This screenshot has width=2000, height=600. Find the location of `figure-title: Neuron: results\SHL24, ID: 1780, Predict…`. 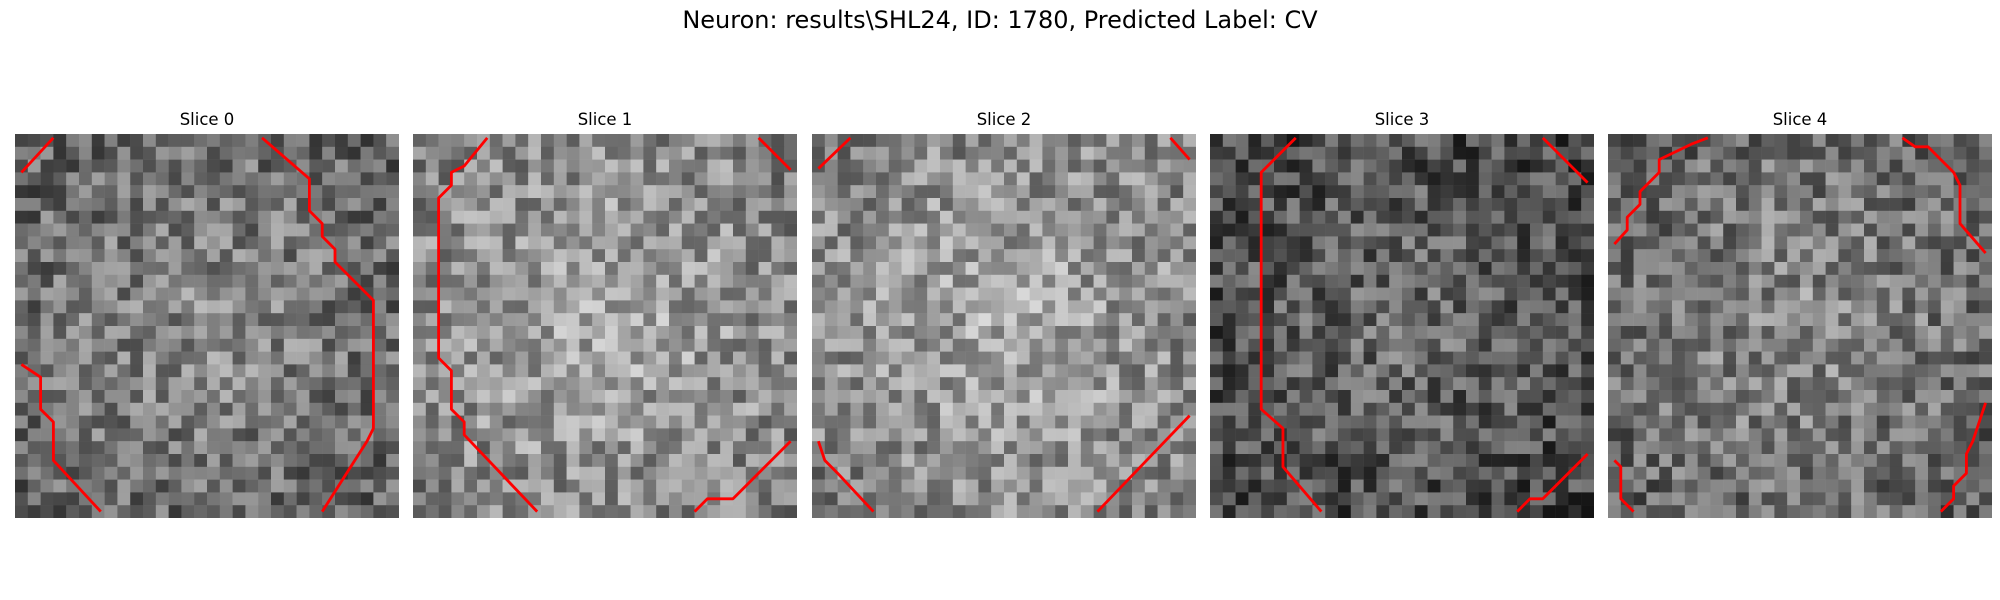

figure-title: Neuron: results\SHL24, ID: 1780, Predict… is located at coordinates (1000, 20).